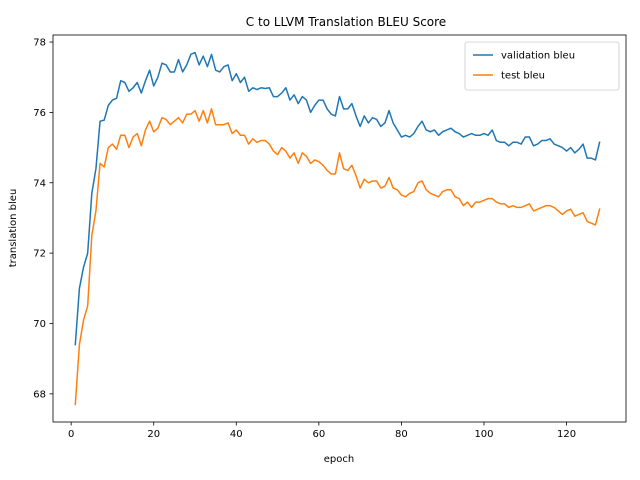 This screenshot has height=480, width=640. What do you see at coordinates (153, 434) in the screenshot?
I see `x-tick-label: 20` at bounding box center [153, 434].